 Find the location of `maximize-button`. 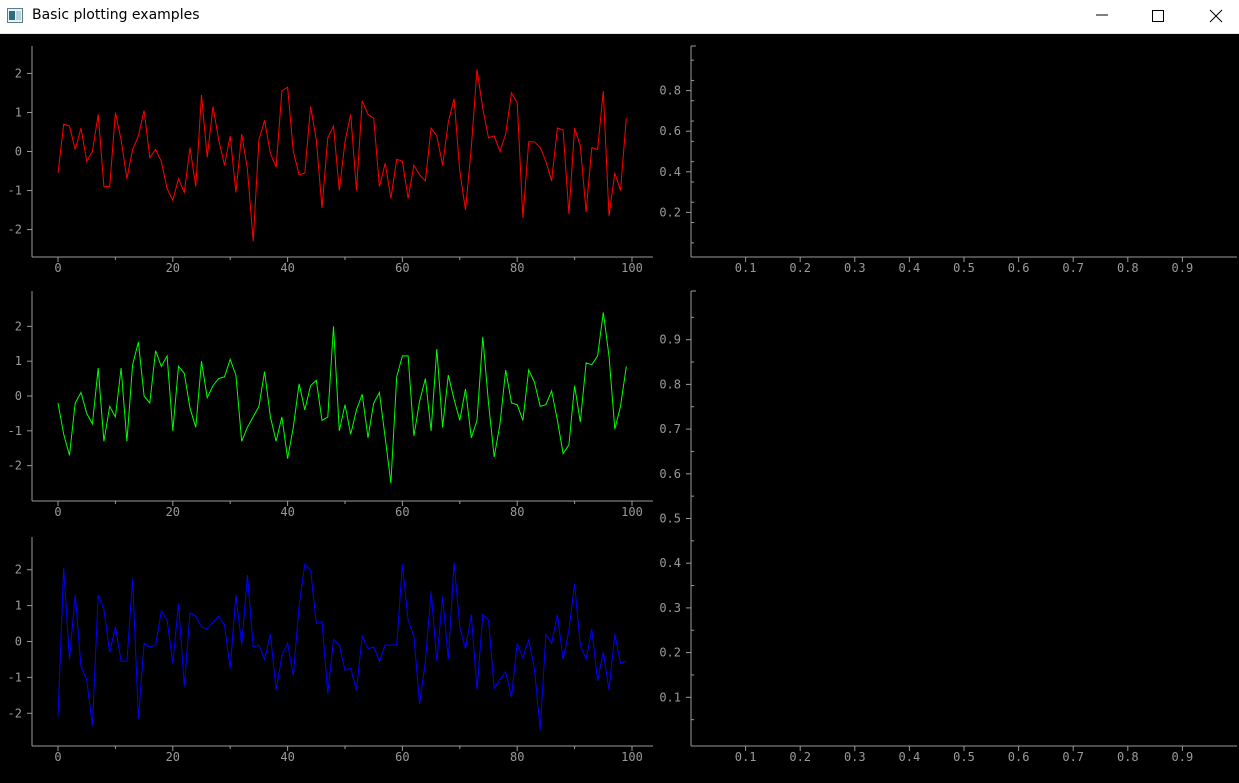

maximize-button is located at coordinates (1158, 16).